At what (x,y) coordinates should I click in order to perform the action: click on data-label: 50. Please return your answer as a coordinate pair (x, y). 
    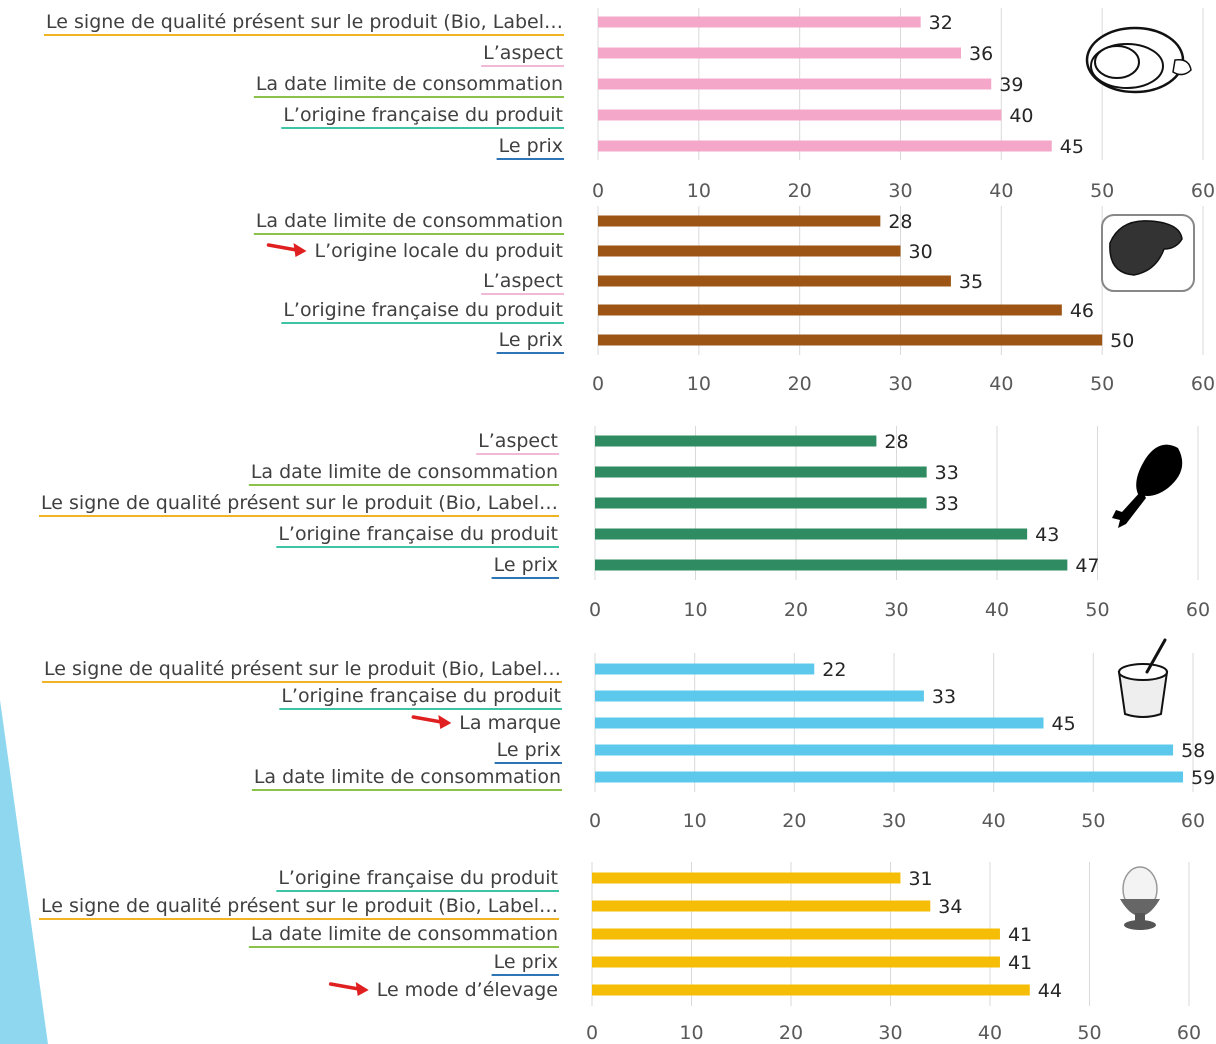
    Looking at the image, I should click on (1122, 341).